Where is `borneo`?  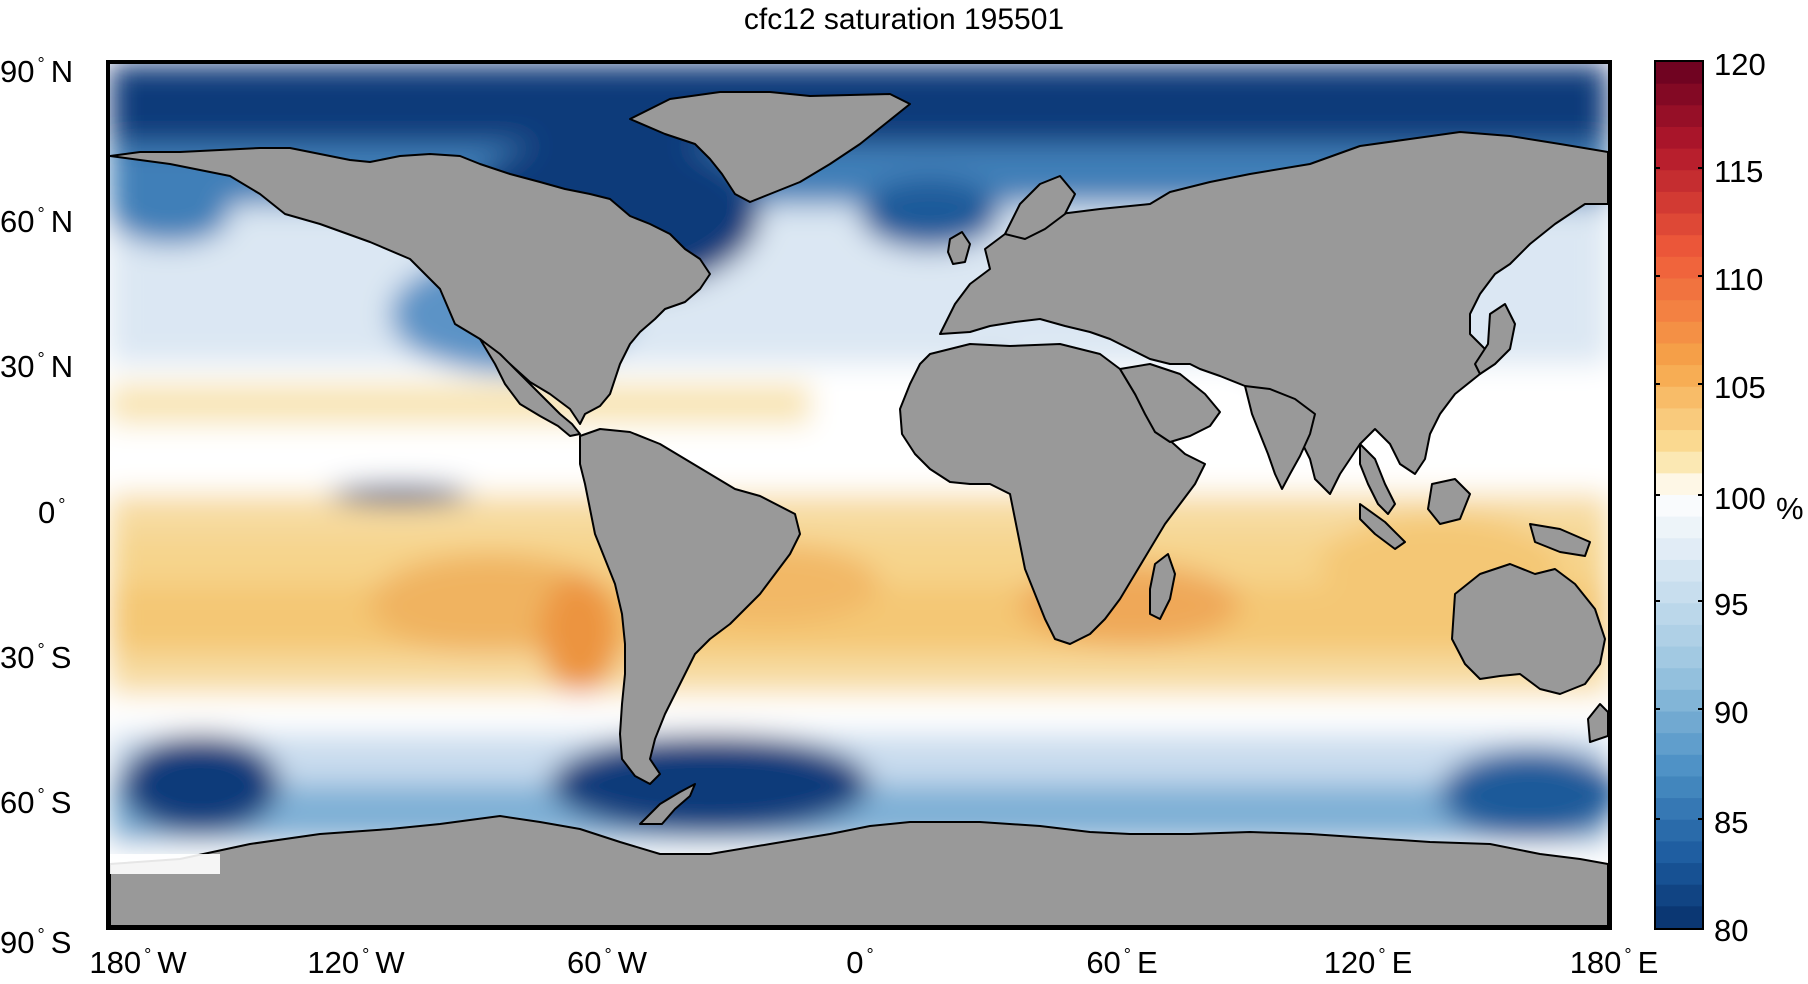 borneo is located at coordinates (1449, 501).